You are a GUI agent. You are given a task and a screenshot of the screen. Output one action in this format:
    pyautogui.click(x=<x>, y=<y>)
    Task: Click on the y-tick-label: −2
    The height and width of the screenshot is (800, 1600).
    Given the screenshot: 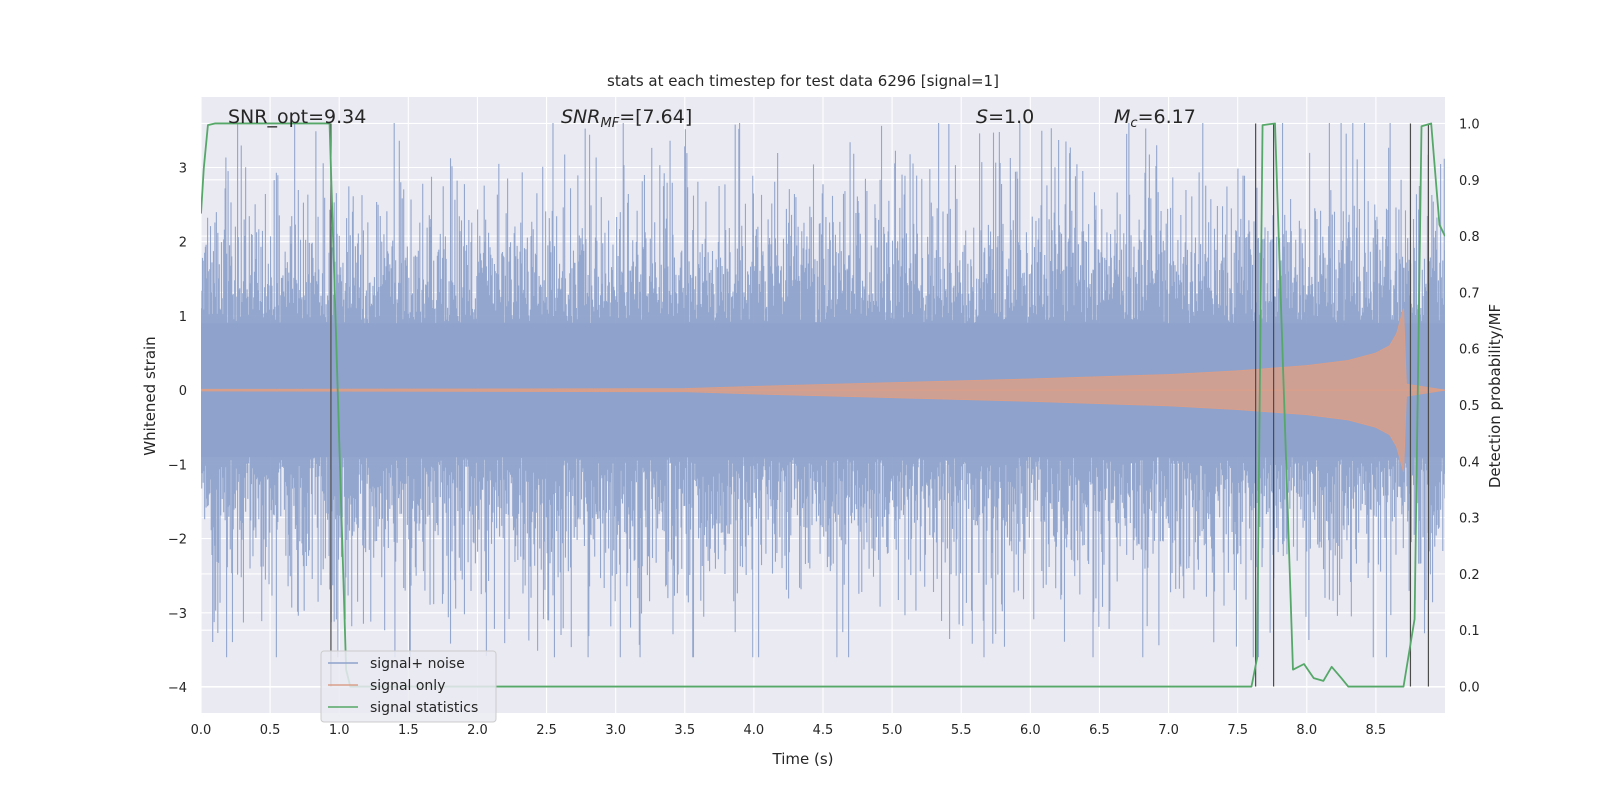 What is the action you would take?
    pyautogui.click(x=177, y=540)
    